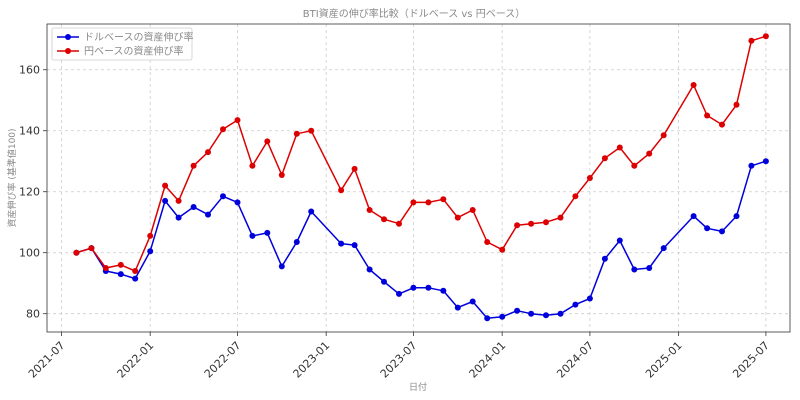 The height and width of the screenshot is (400, 800). I want to click on y-tick-label: 120, so click(29, 192).